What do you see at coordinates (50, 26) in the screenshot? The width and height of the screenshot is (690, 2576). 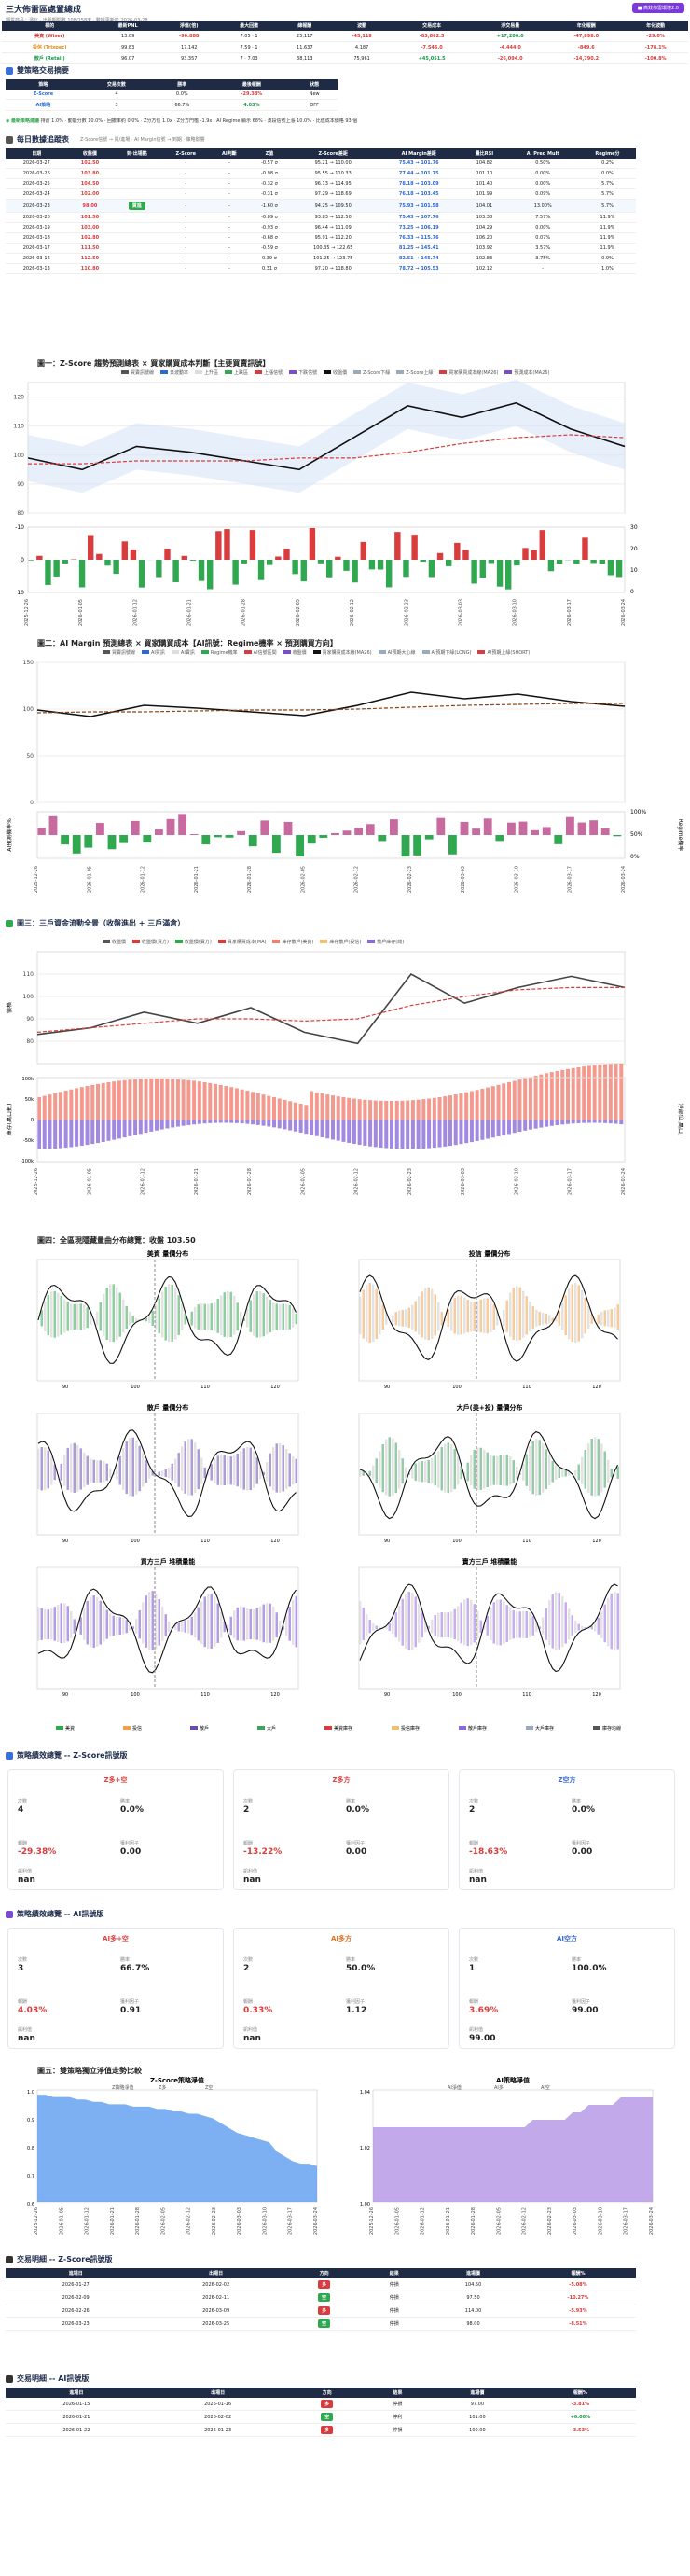 I see `summary-col-0: 標的` at bounding box center [50, 26].